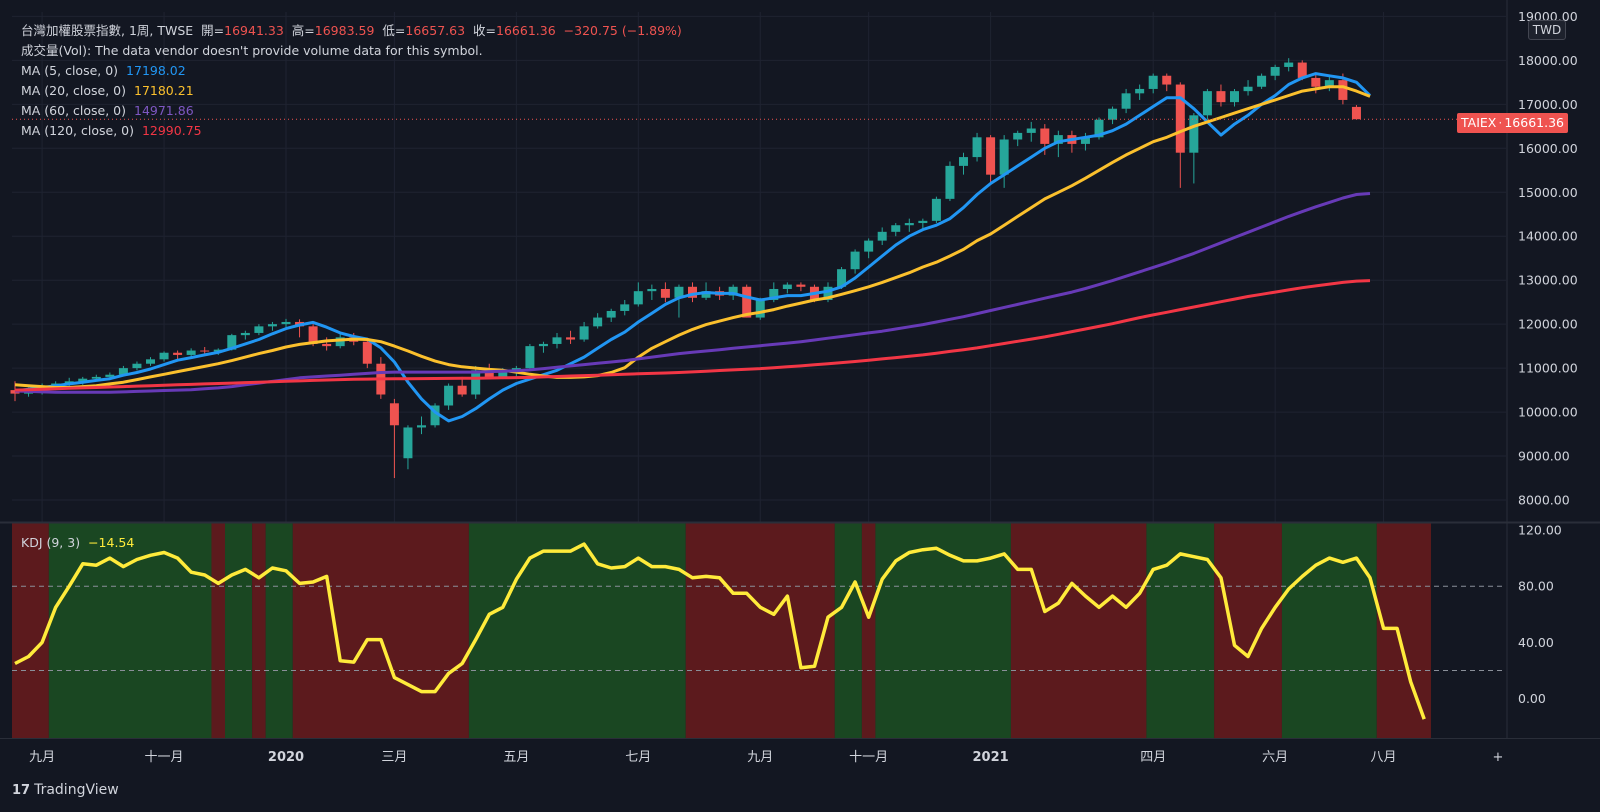 The width and height of the screenshot is (1600, 812). Describe the element at coordinates (1548, 236) in the screenshot. I see `price-tick-label: 14000.00` at that location.